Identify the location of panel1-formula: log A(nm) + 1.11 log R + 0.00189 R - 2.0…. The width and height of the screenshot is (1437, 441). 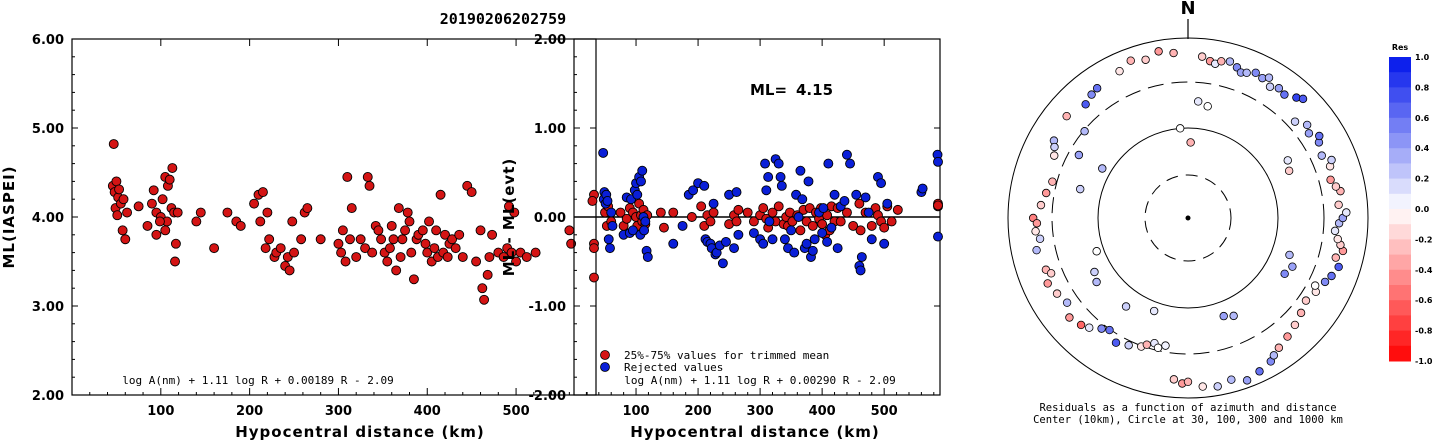
(258, 380).